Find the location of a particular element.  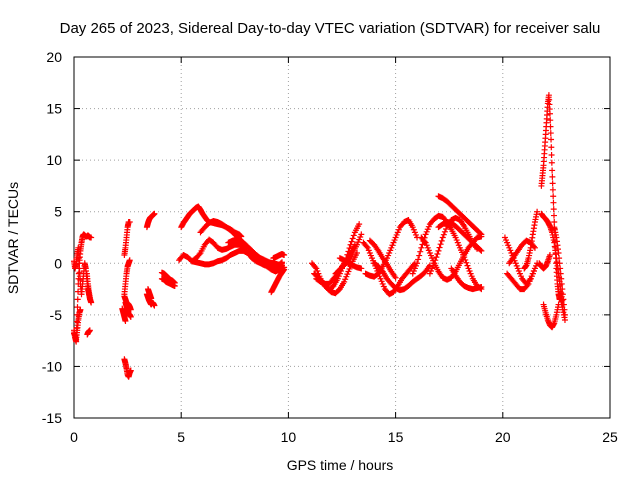

series-arc-6a is located at coordinates (447, 252).